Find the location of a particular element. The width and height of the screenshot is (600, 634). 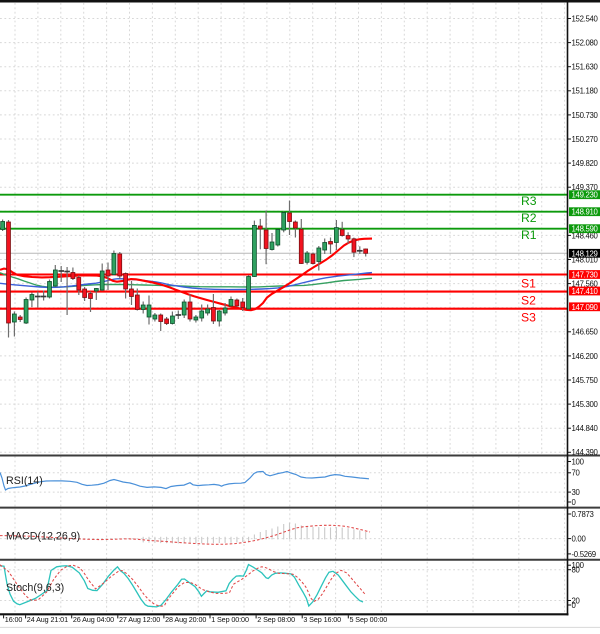

svg-text: R3 is located at coordinates (529, 201).